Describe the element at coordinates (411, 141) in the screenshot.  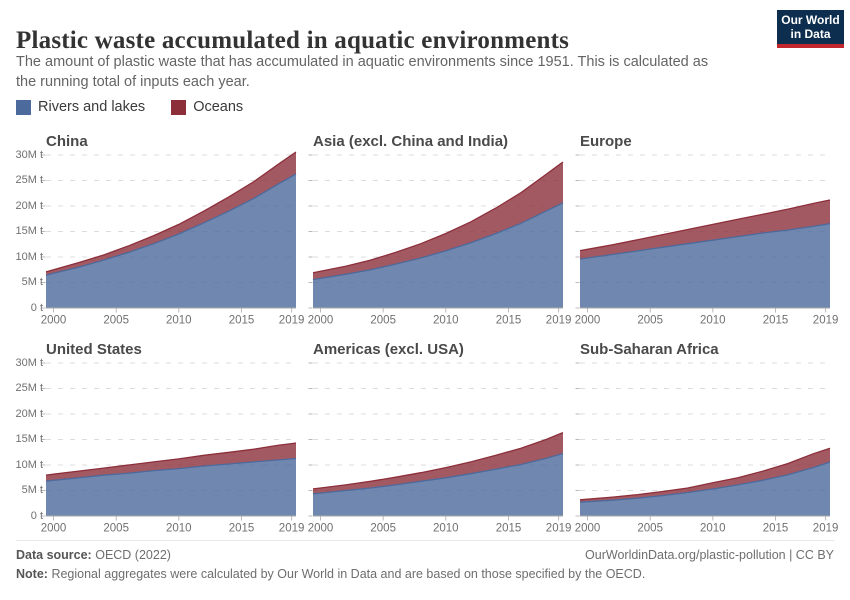
I see `chart-title: Asia (excl. China and India)` at that location.